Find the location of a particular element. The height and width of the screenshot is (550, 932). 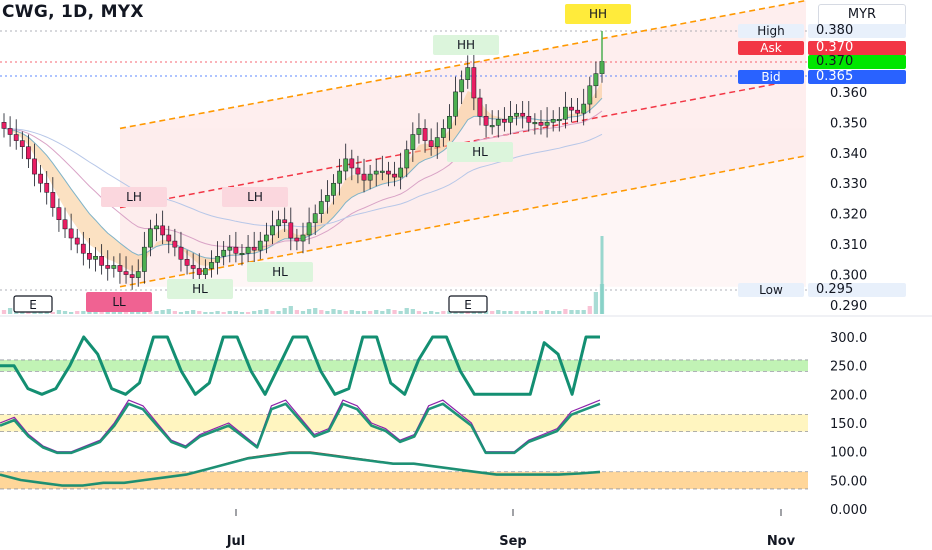

swing-label-text: HL is located at coordinates (480, 152).